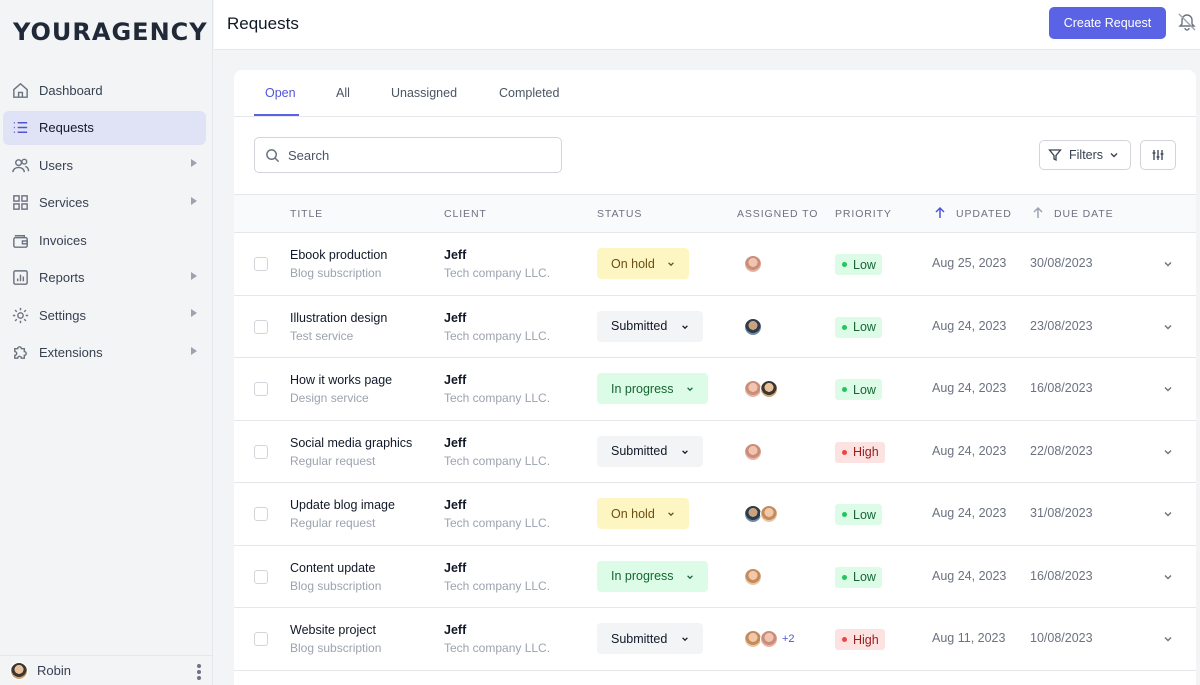  I want to click on request-title: Website project, so click(333, 630).